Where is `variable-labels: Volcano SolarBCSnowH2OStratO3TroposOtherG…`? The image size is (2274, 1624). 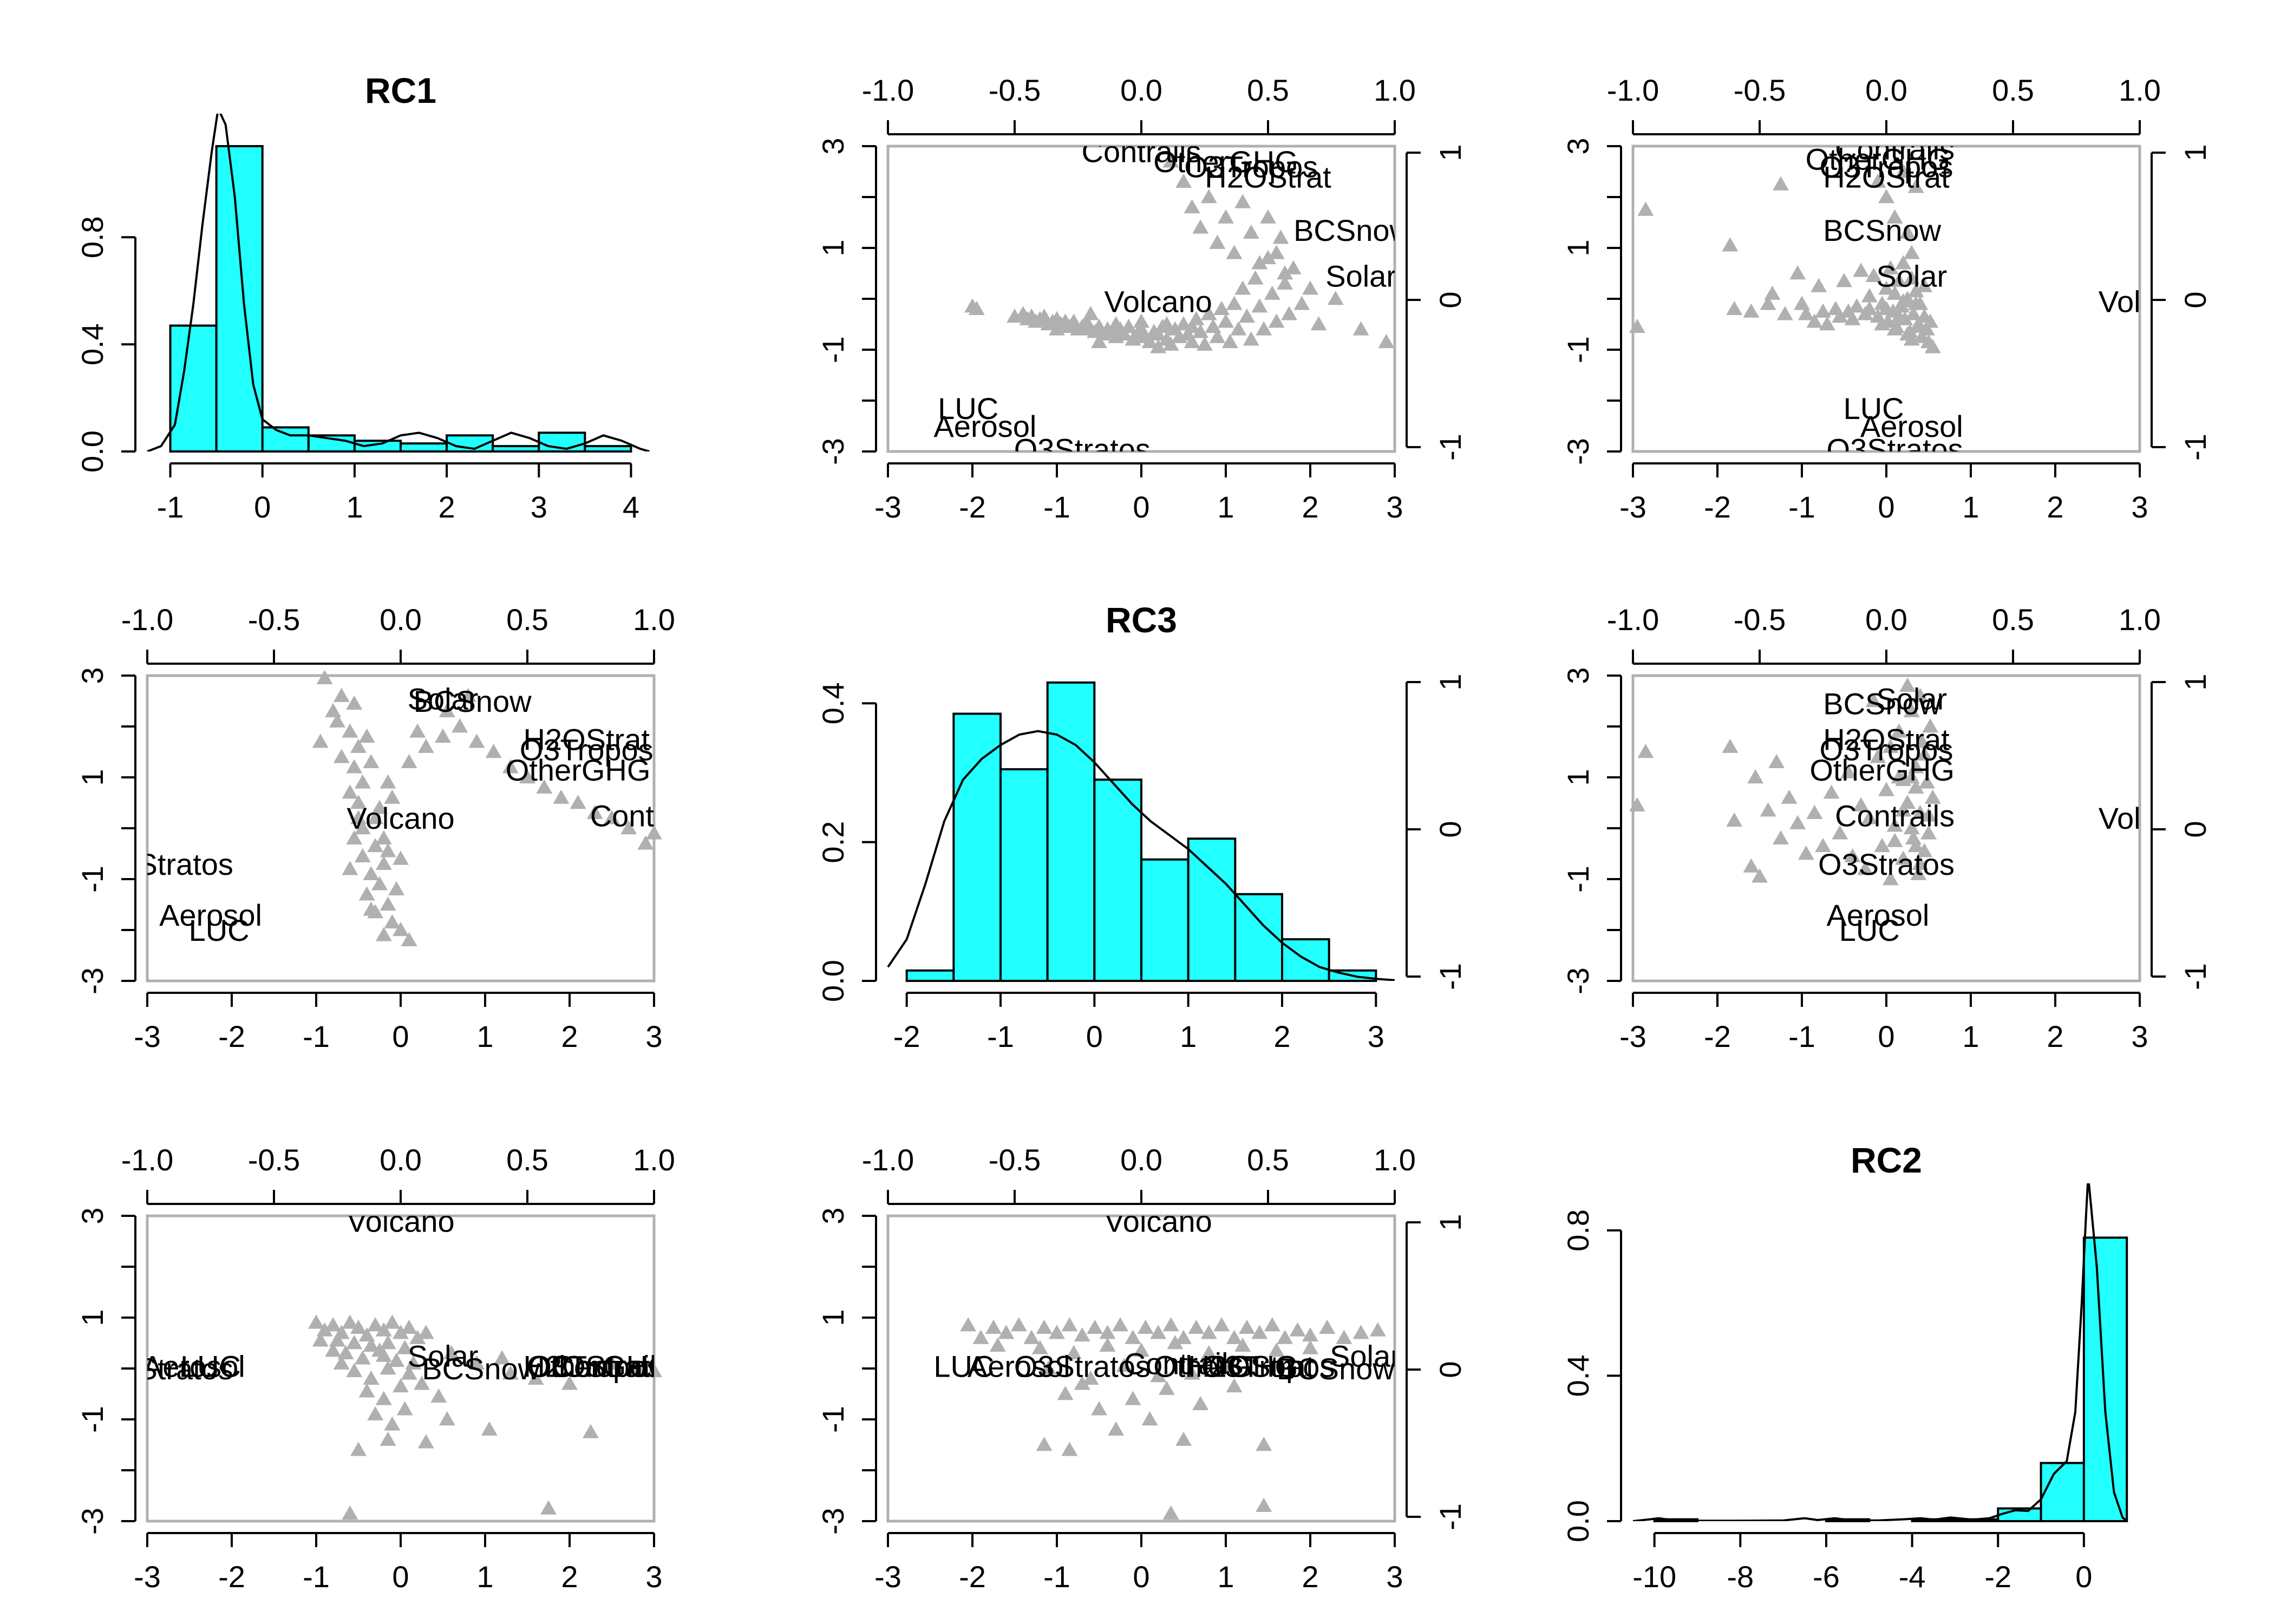 variable-labels: Volcano SolarBCSnowH2OStratO3TroposOtherG… is located at coordinates (401, 1301).